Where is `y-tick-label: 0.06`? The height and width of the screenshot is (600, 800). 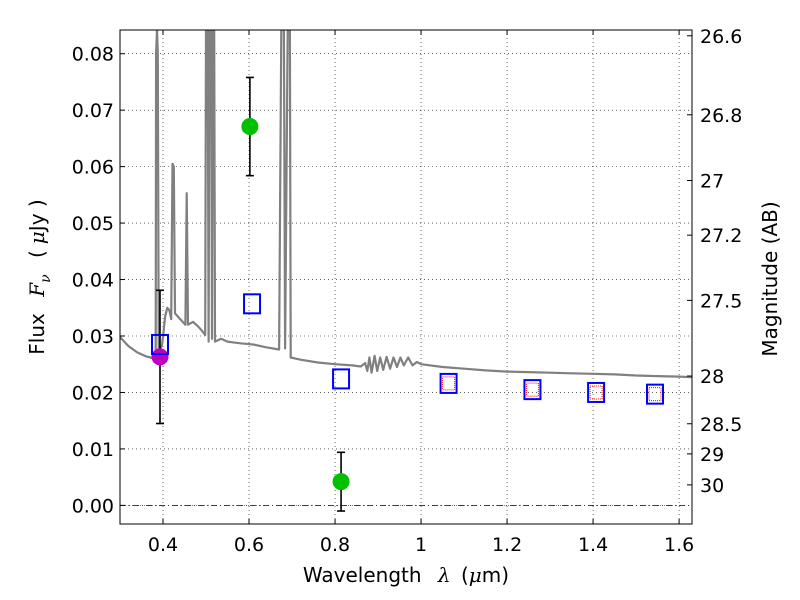 y-tick-label: 0.06 is located at coordinates (93, 168).